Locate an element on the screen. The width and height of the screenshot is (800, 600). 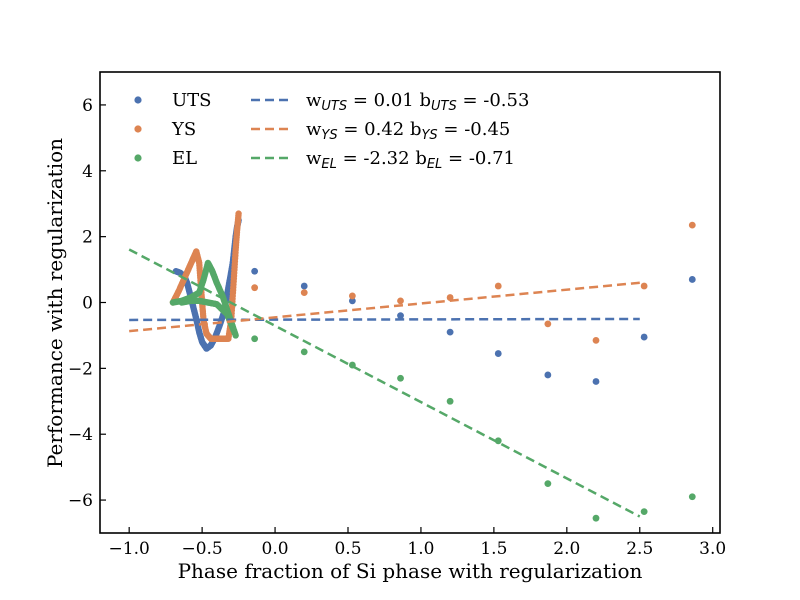
uts-fit-line is located at coordinates (384, 319).